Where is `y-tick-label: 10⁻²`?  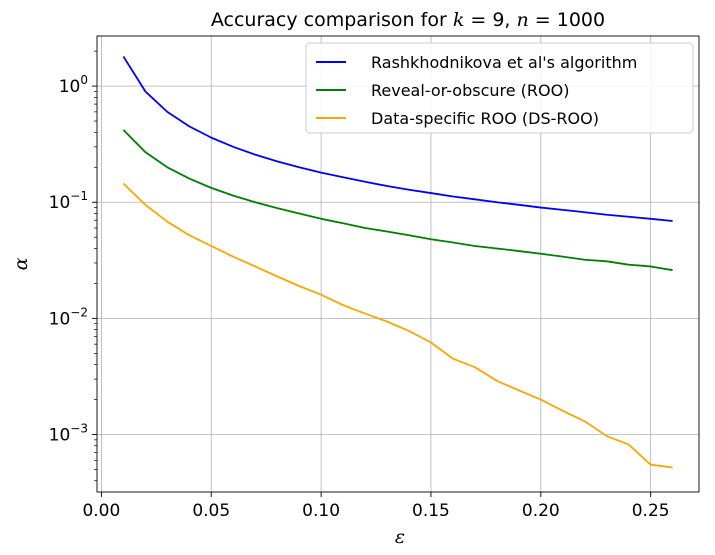 y-tick-label: 10⁻² is located at coordinates (68, 317).